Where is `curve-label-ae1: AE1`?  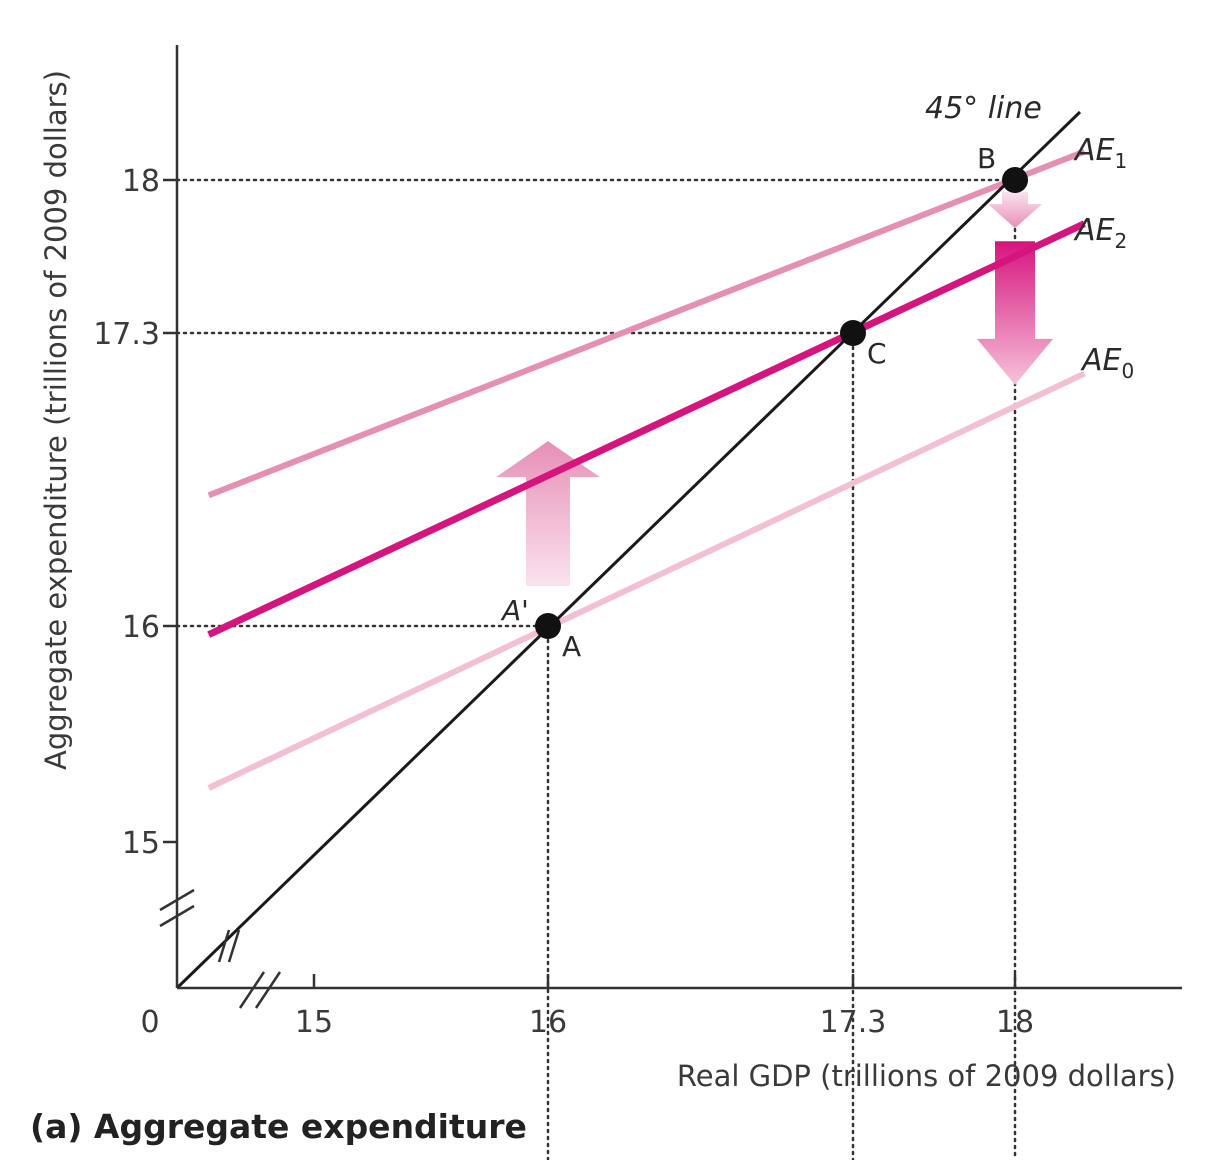 curve-label-ae1: AE1 is located at coordinates (1100, 153).